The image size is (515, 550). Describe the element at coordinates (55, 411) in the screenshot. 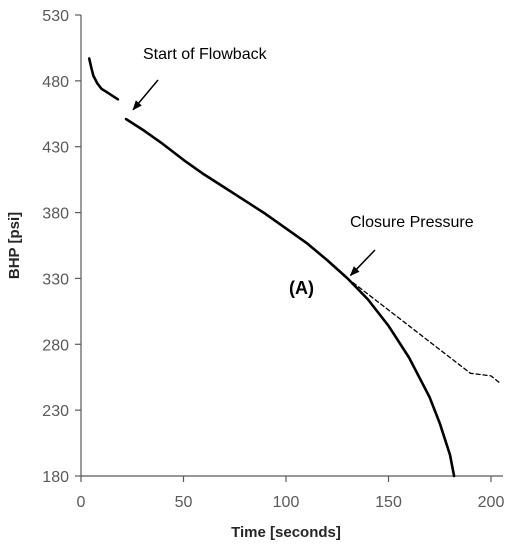

I see `y-tick-label: 230` at that location.